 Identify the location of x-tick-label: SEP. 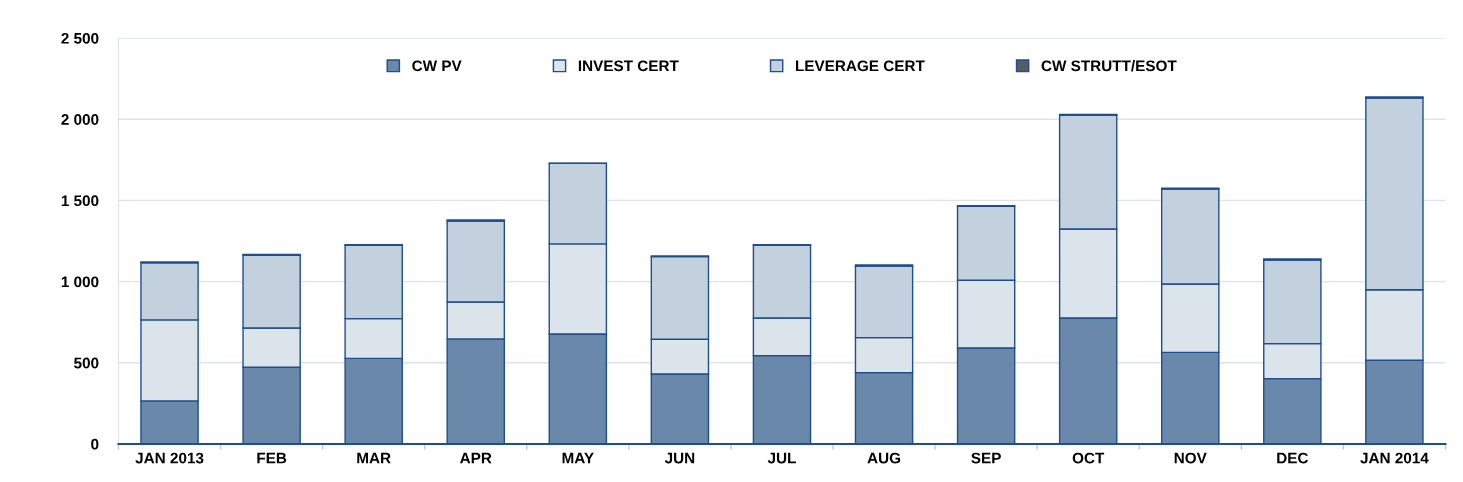
(986, 458).